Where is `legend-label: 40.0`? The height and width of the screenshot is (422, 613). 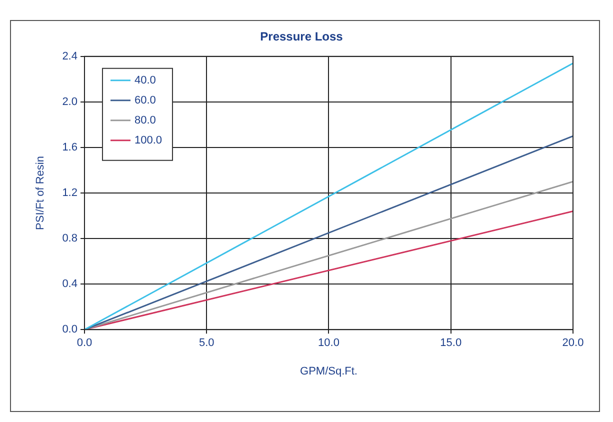
legend-label: 40.0 is located at coordinates (145, 80).